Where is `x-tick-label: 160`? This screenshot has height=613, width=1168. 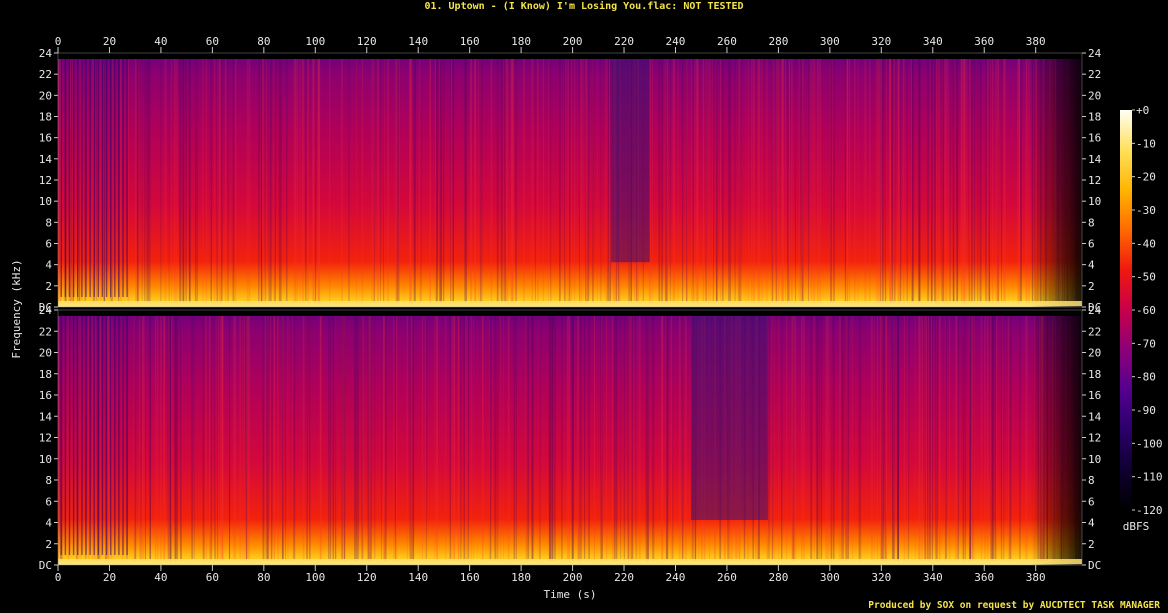 x-tick-label: 160 is located at coordinates (470, 577).